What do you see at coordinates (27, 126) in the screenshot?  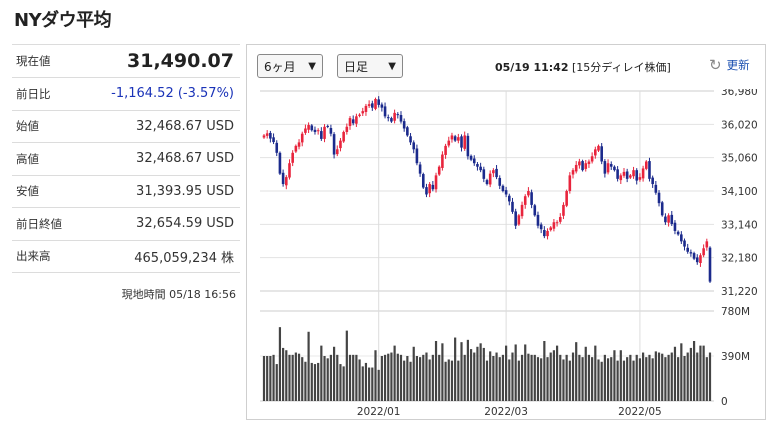 I see `quote-label: 始値` at bounding box center [27, 126].